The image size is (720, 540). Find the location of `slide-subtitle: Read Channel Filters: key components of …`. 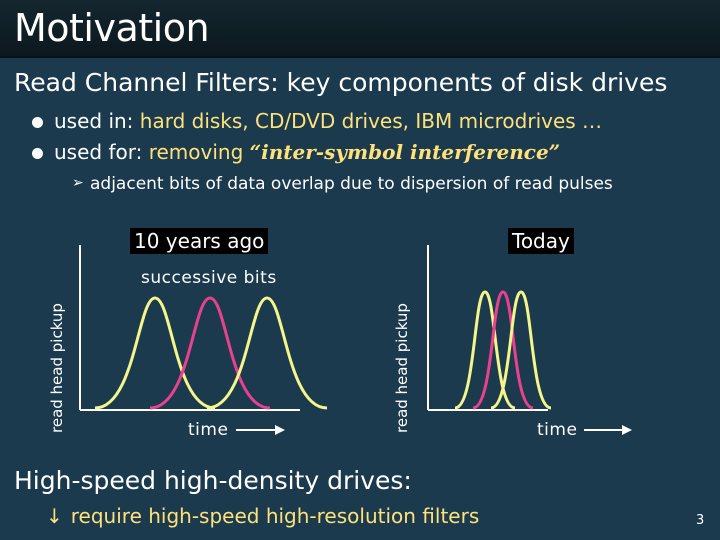

slide-subtitle: Read Channel Filters: key components of … is located at coordinates (341, 82).